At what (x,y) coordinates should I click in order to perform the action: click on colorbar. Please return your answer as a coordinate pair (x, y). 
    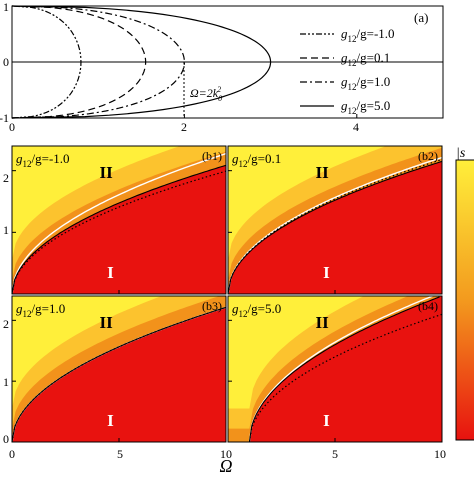
    Looking at the image, I should click on (464, 300).